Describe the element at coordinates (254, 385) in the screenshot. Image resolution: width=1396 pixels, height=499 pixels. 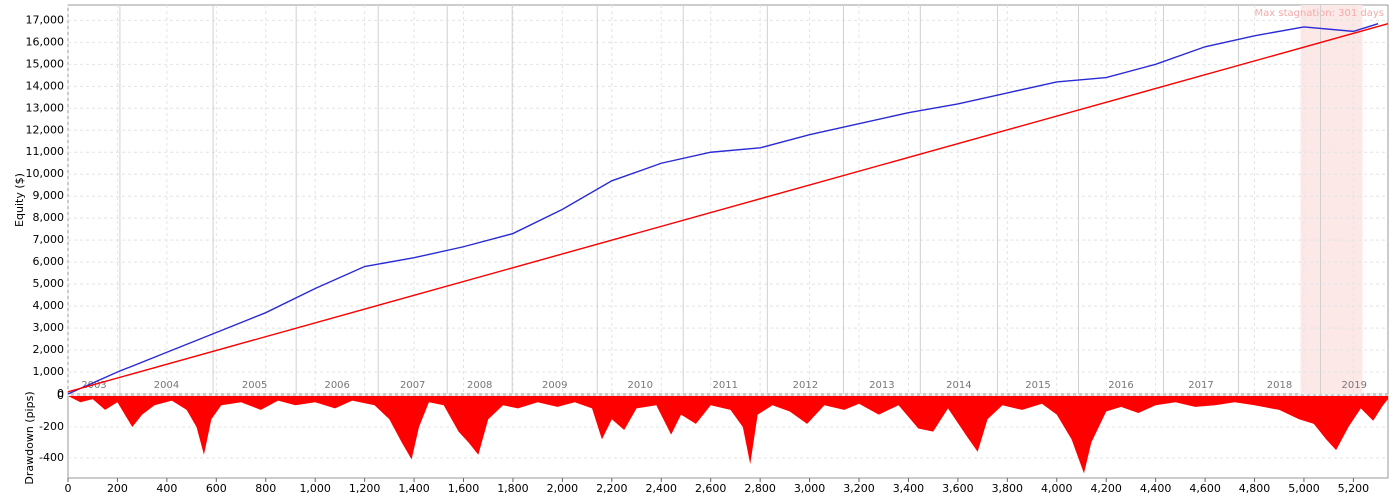
I see `year-label: 2005` at that location.